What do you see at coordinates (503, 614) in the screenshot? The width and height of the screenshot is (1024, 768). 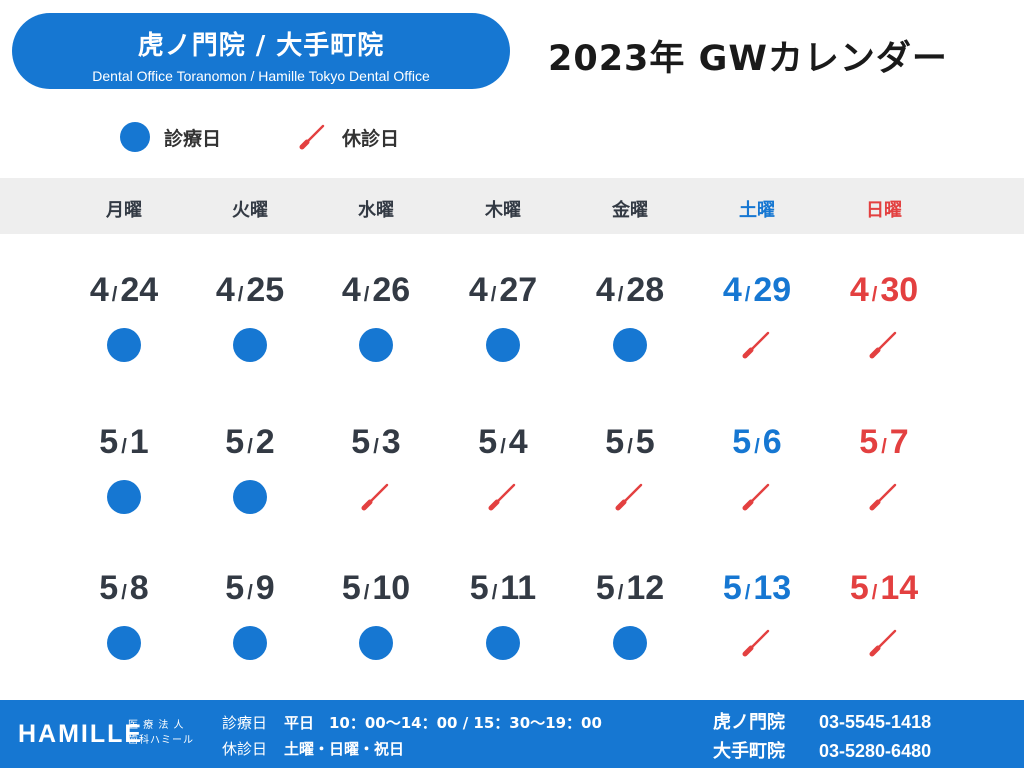 I see `calendar-day: 5/11` at bounding box center [503, 614].